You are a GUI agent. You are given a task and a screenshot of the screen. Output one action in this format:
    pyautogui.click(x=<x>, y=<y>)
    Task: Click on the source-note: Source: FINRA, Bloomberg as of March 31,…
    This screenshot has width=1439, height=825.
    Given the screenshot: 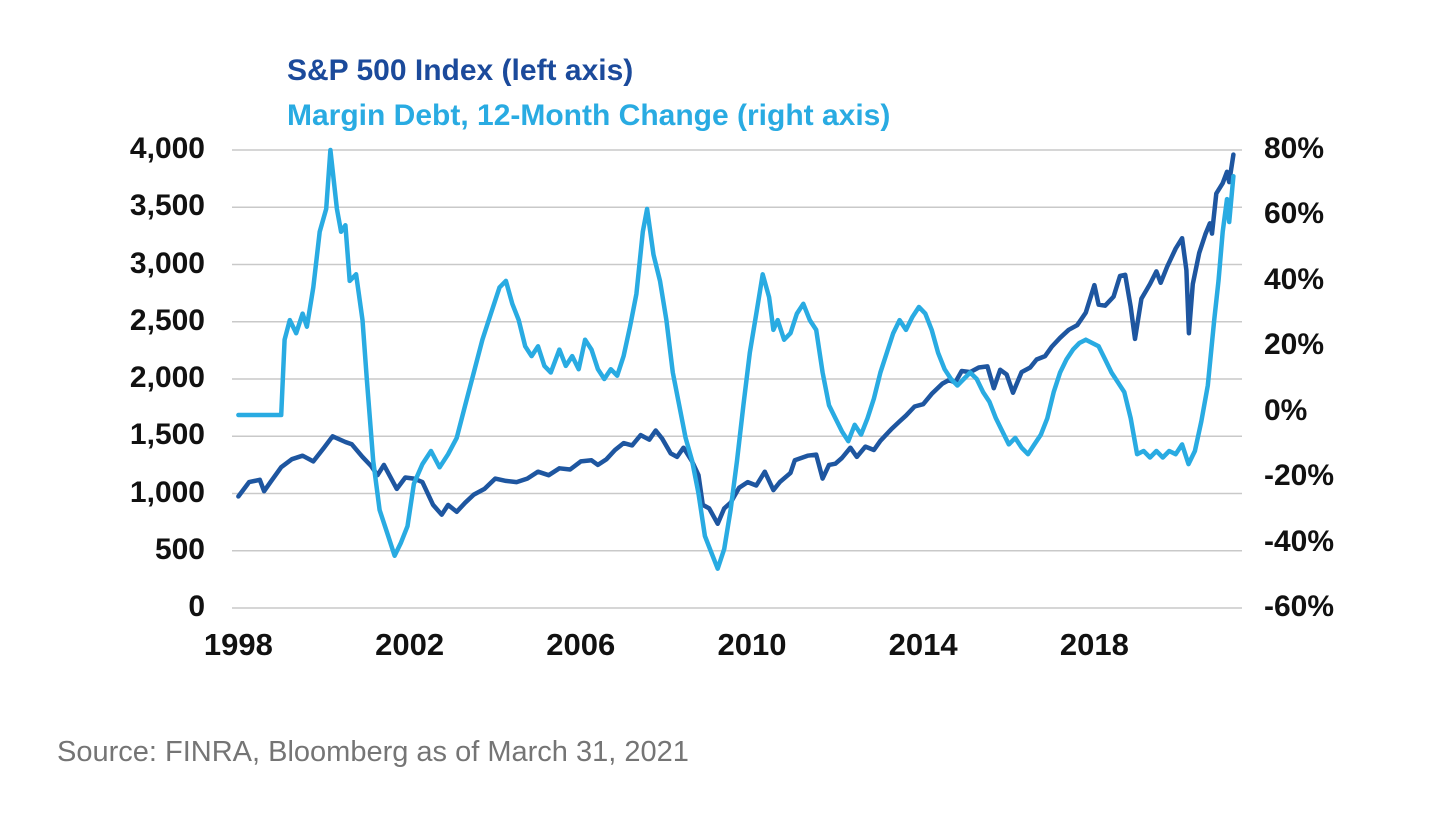 What is the action you would take?
    pyautogui.click(x=373, y=752)
    